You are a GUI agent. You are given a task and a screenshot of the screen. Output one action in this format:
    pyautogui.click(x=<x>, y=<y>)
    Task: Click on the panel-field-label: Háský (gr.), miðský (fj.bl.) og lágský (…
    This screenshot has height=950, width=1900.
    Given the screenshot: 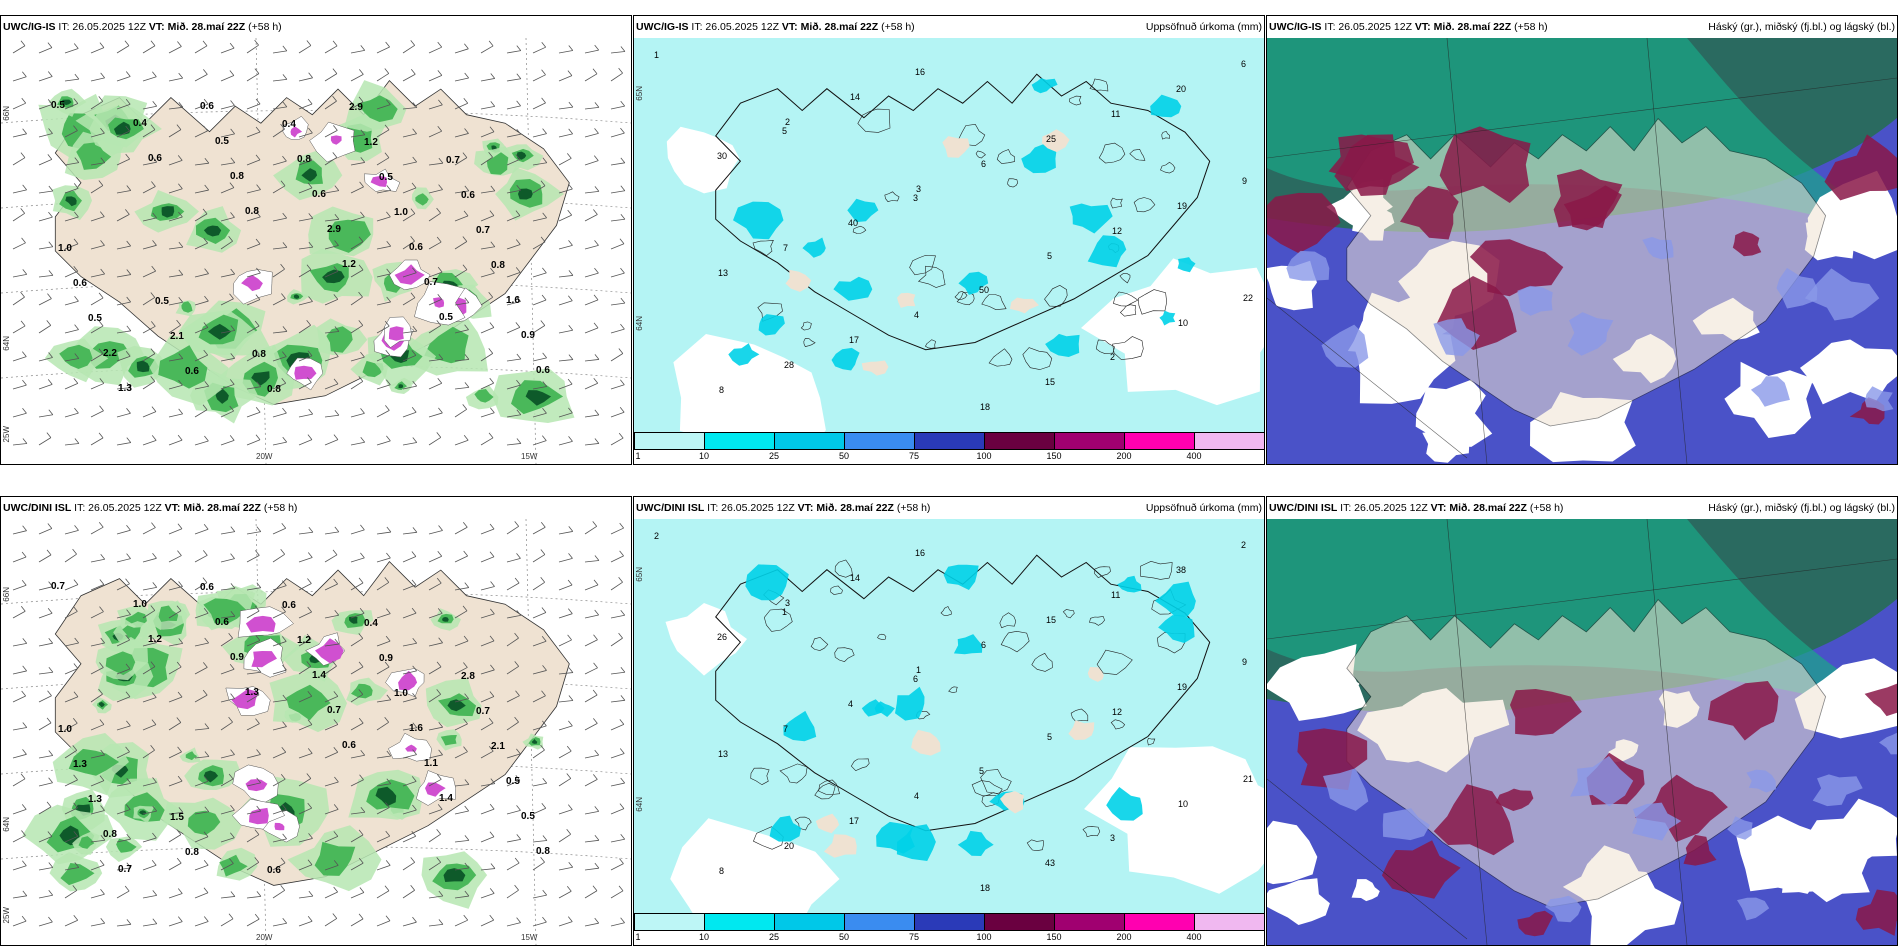 What is the action you would take?
    pyautogui.click(x=1801, y=508)
    